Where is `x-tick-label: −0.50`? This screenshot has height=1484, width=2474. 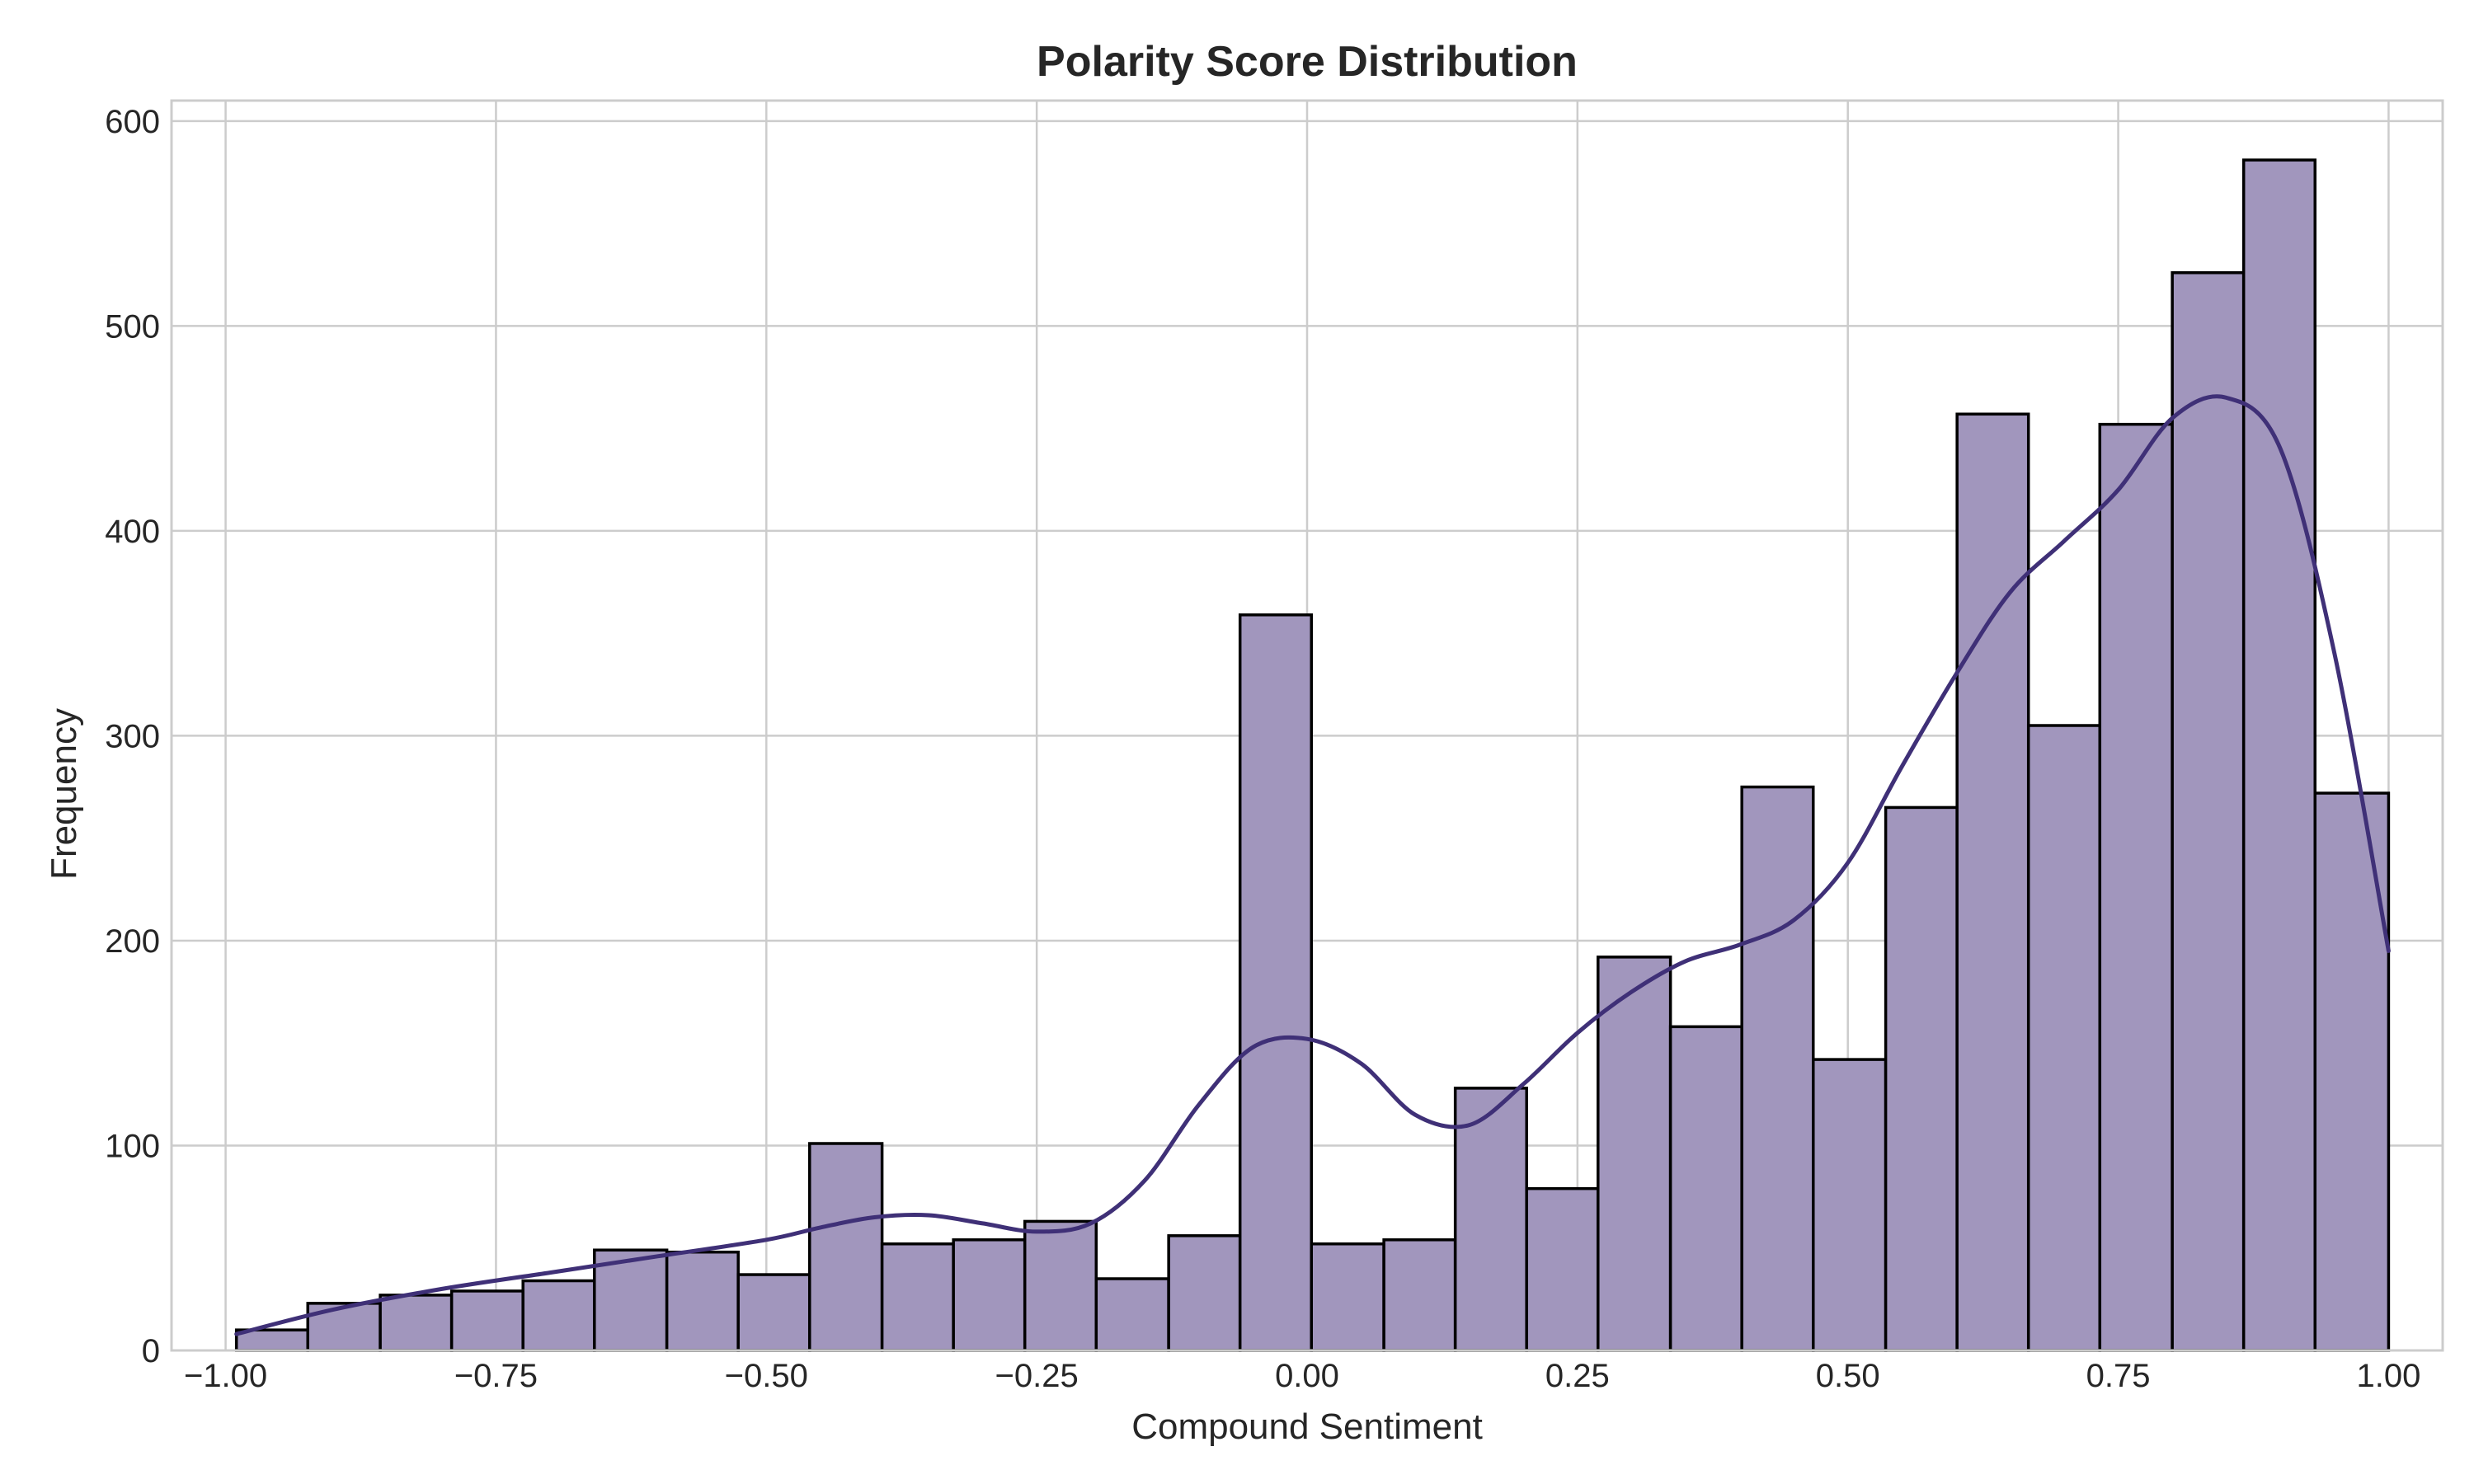
x-tick-label: −0.50 is located at coordinates (766, 1376).